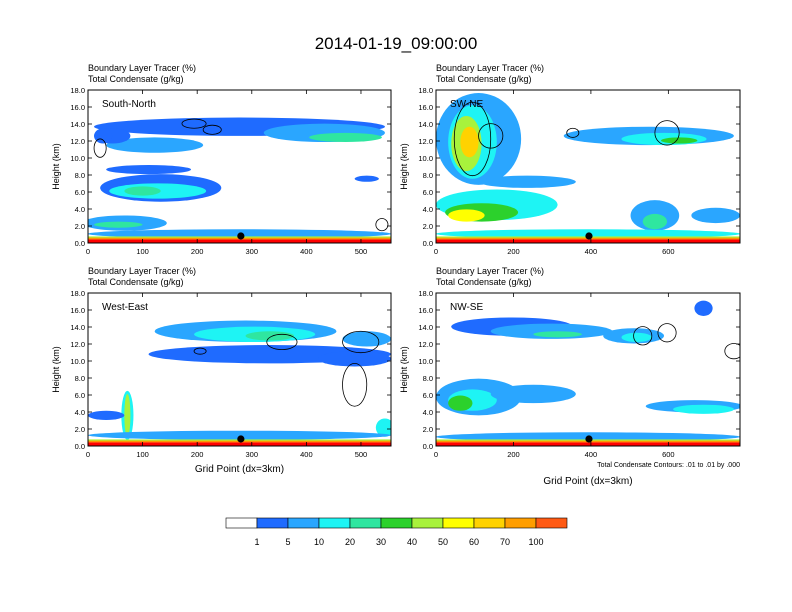  I want to click on colorbar-label: 10, so click(319, 542).